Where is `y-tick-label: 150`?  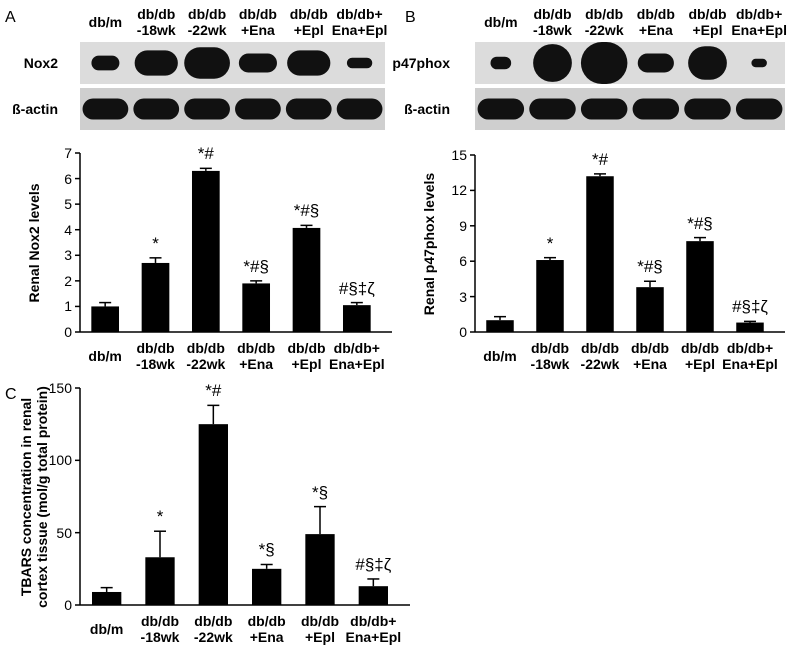 y-tick-label: 150 is located at coordinates (60, 388).